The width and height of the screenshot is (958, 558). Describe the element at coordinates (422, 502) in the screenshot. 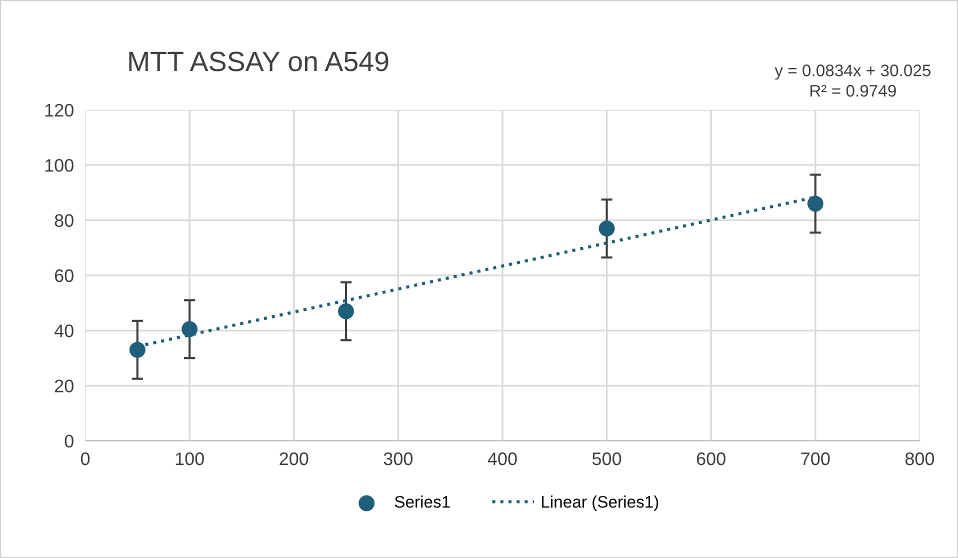

I see `legend-label: Series1` at that location.